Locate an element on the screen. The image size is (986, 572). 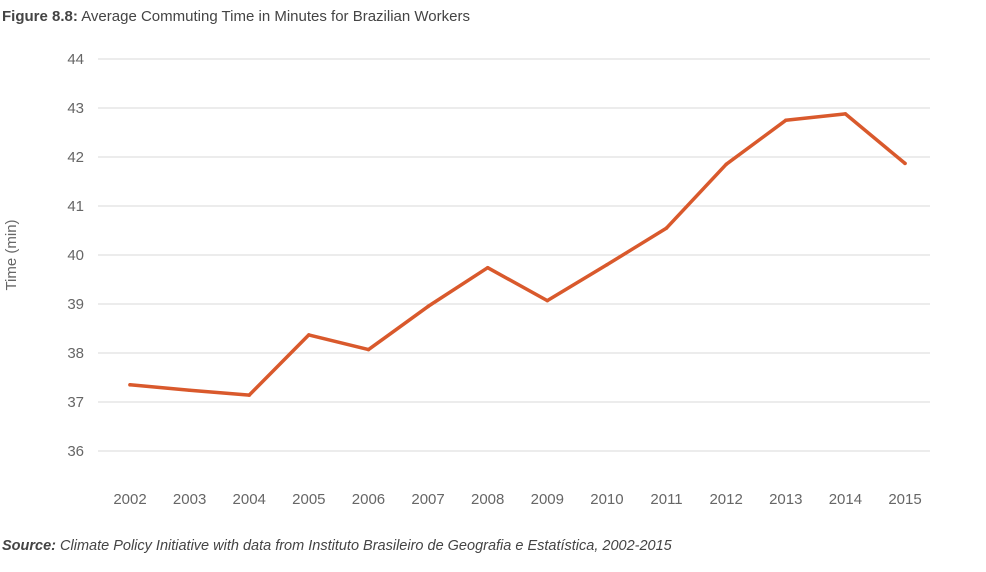
y-tick-label: 41 is located at coordinates (75, 206).